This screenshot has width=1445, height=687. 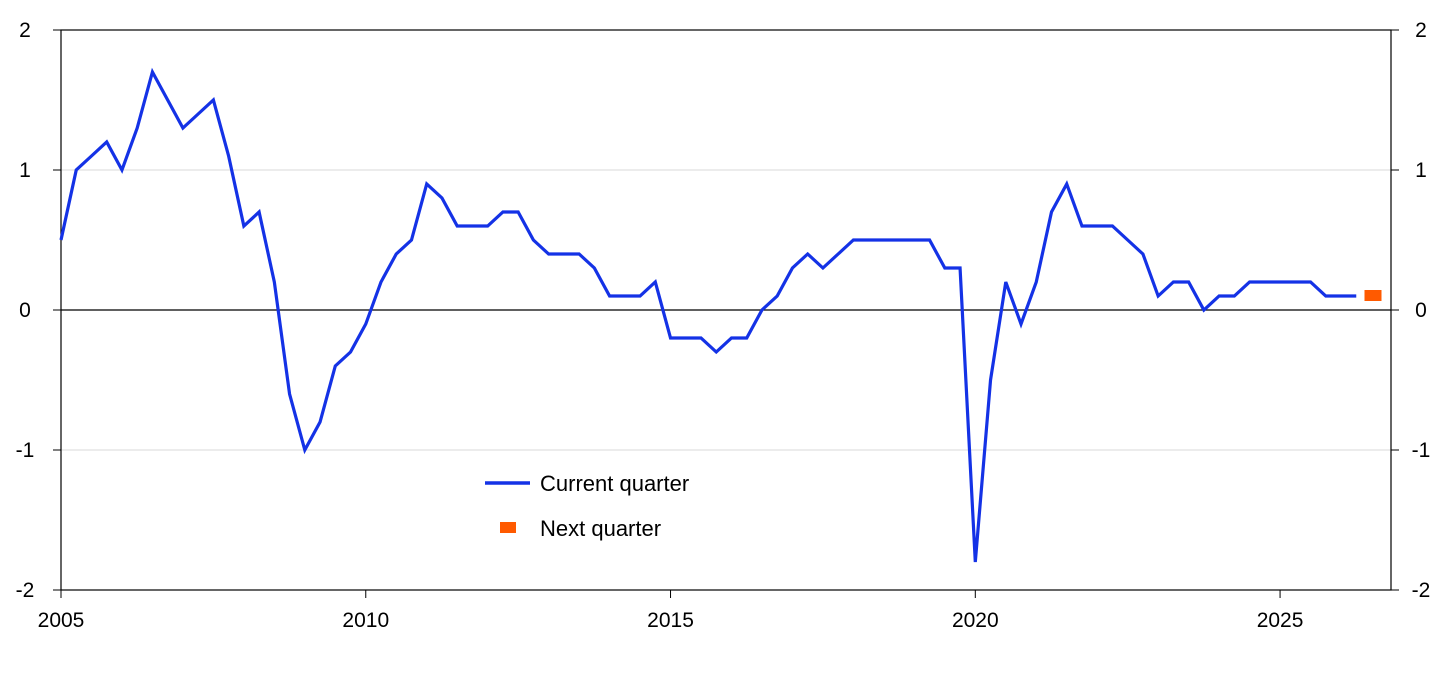 What do you see at coordinates (587, 506) in the screenshot?
I see `legend: Current quarter Next quarter` at bounding box center [587, 506].